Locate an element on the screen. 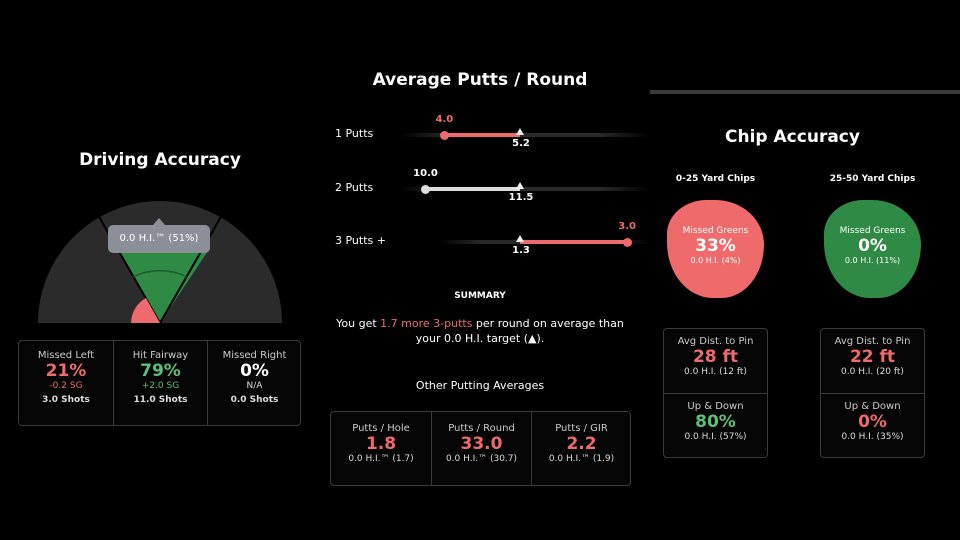 The width and height of the screenshot is (960, 540). summary-heading: SUMMARY is located at coordinates (480, 296).